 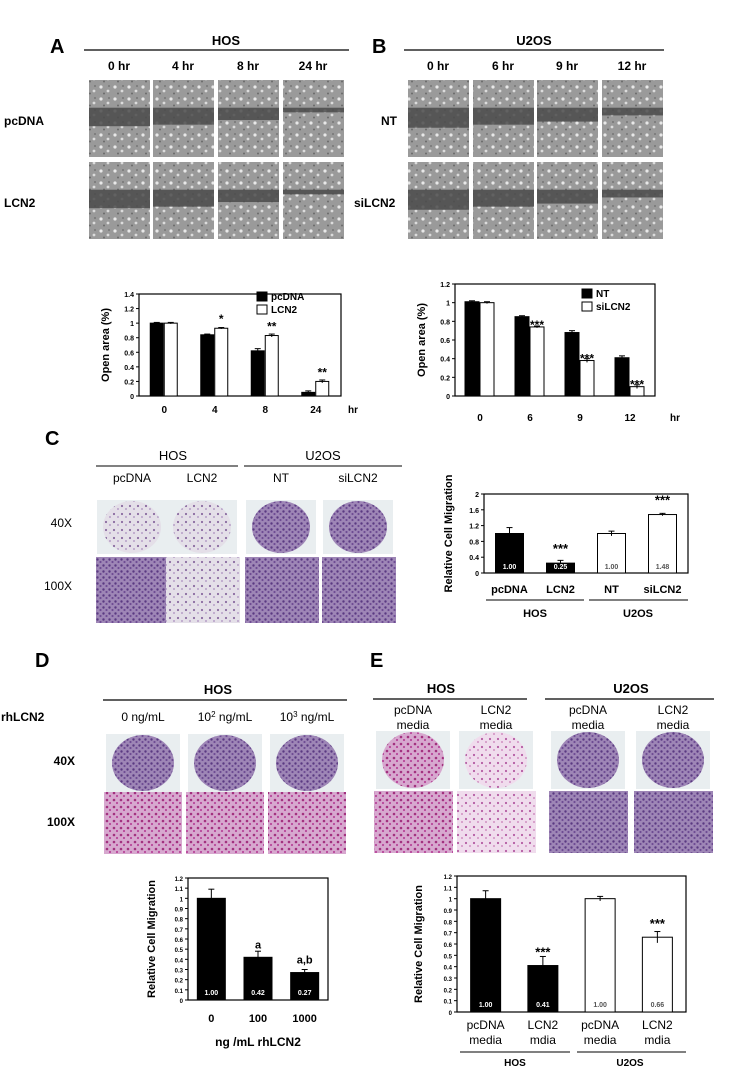 I want to click on panel-d-concentration: 103 ng/mL, so click(x=307, y=717).